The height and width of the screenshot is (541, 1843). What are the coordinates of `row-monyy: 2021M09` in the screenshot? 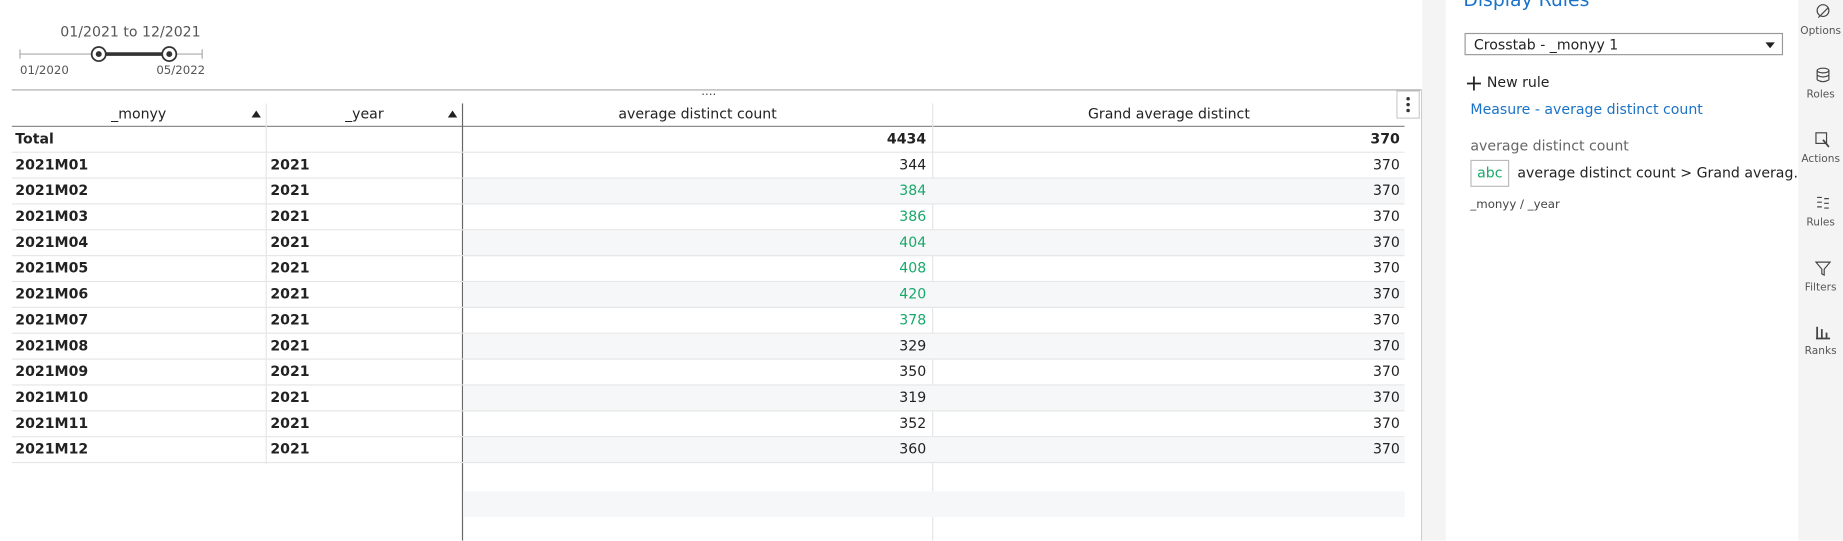 It's located at (52, 371).